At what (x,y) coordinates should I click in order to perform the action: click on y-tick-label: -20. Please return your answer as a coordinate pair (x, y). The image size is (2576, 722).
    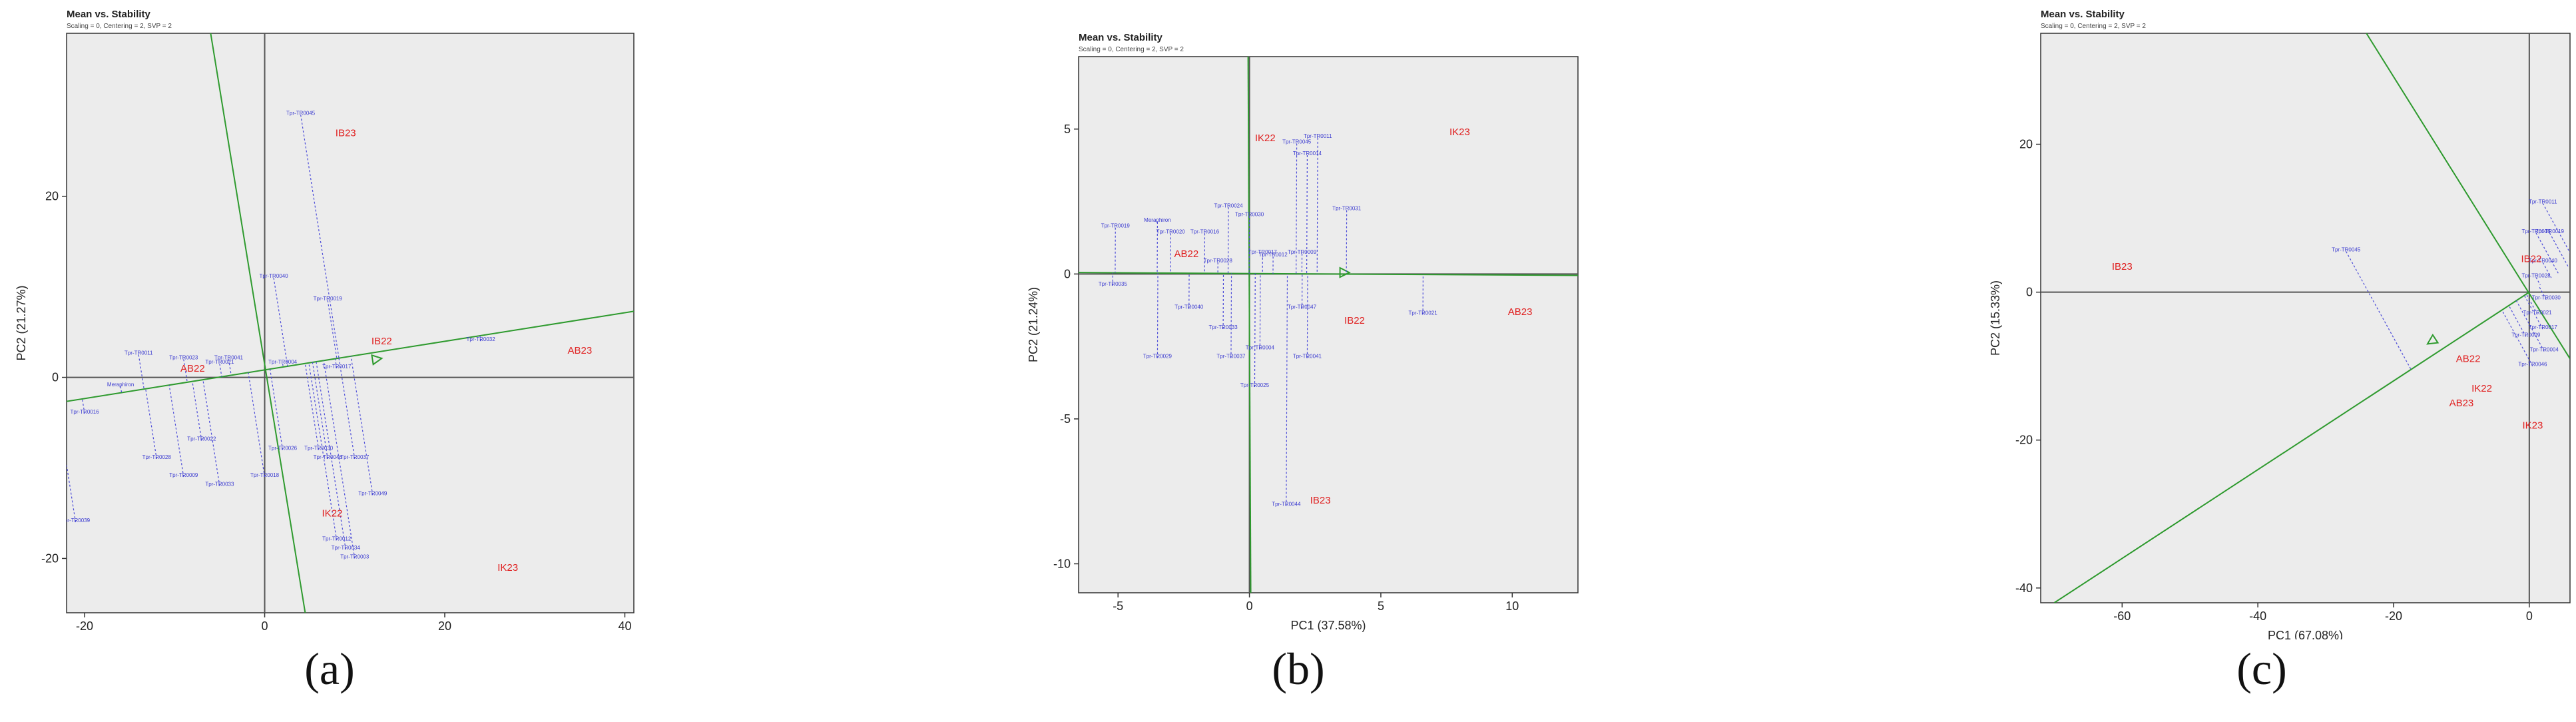
    Looking at the image, I should click on (50, 558).